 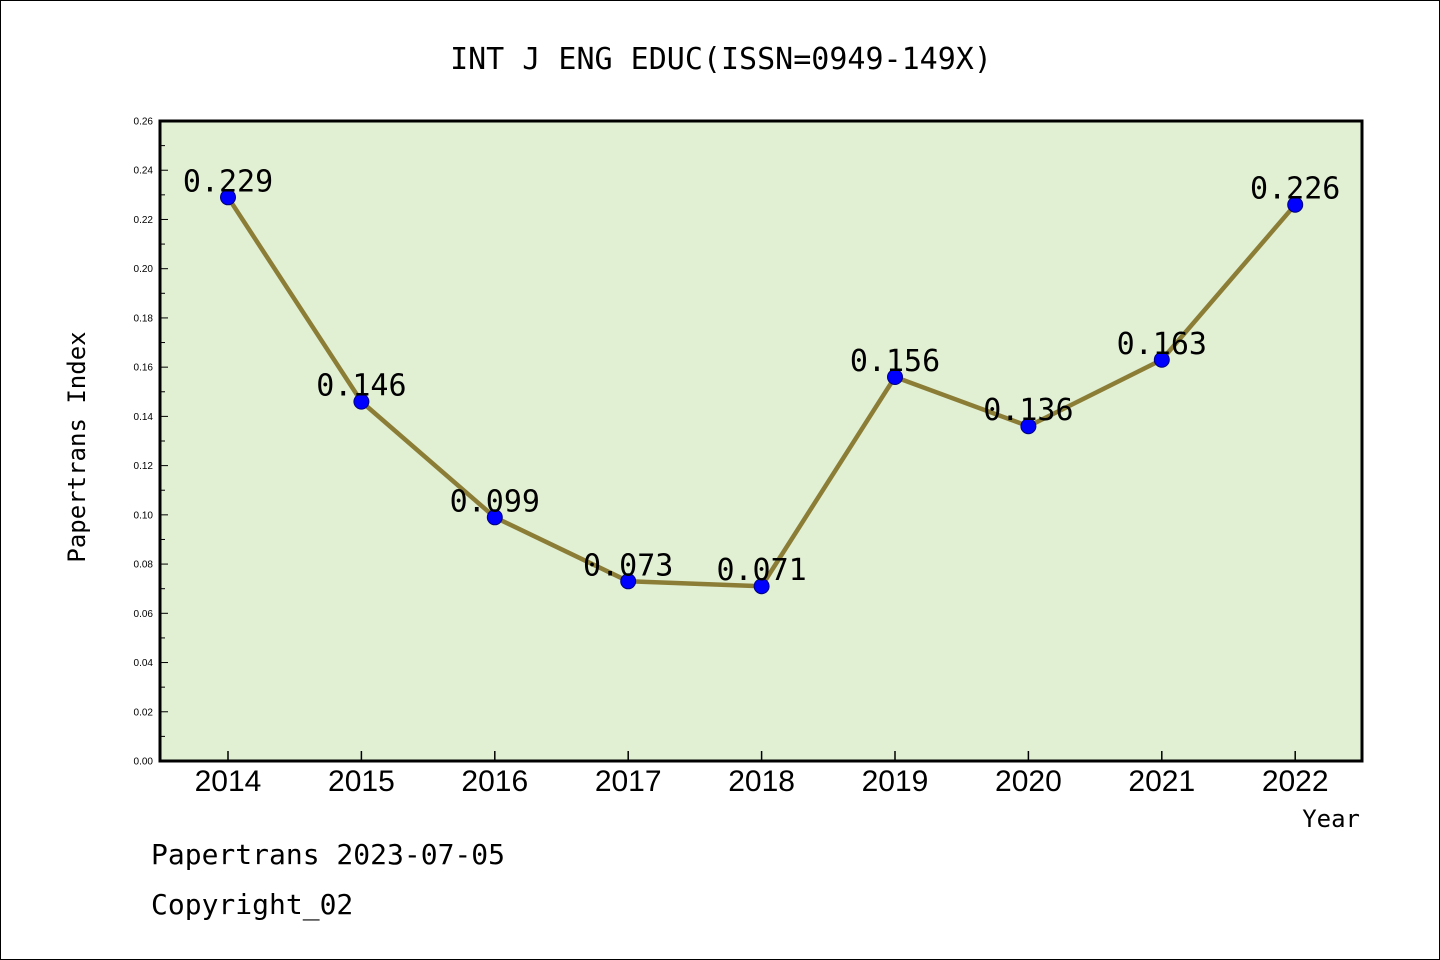 What do you see at coordinates (895, 361) in the screenshot?
I see `data-label: 0.156` at bounding box center [895, 361].